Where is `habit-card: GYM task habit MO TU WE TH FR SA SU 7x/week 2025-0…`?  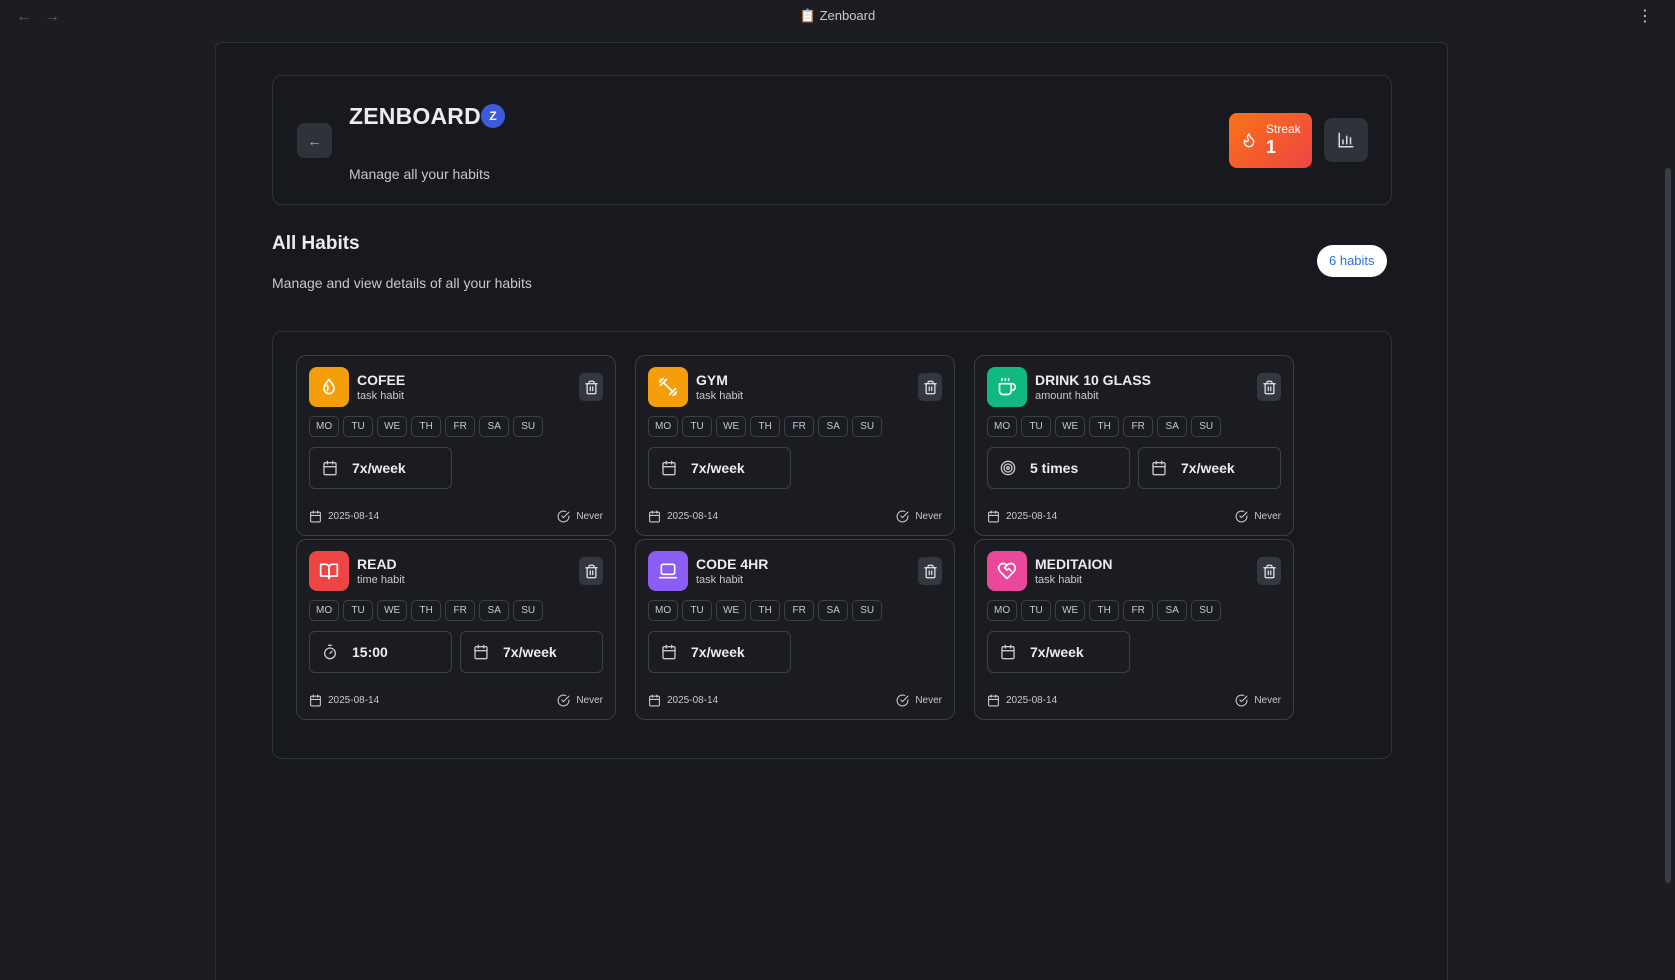 habit-card: GYM task habit MO TU WE TH FR SA SU 7x/week 2025-0… is located at coordinates (795, 445).